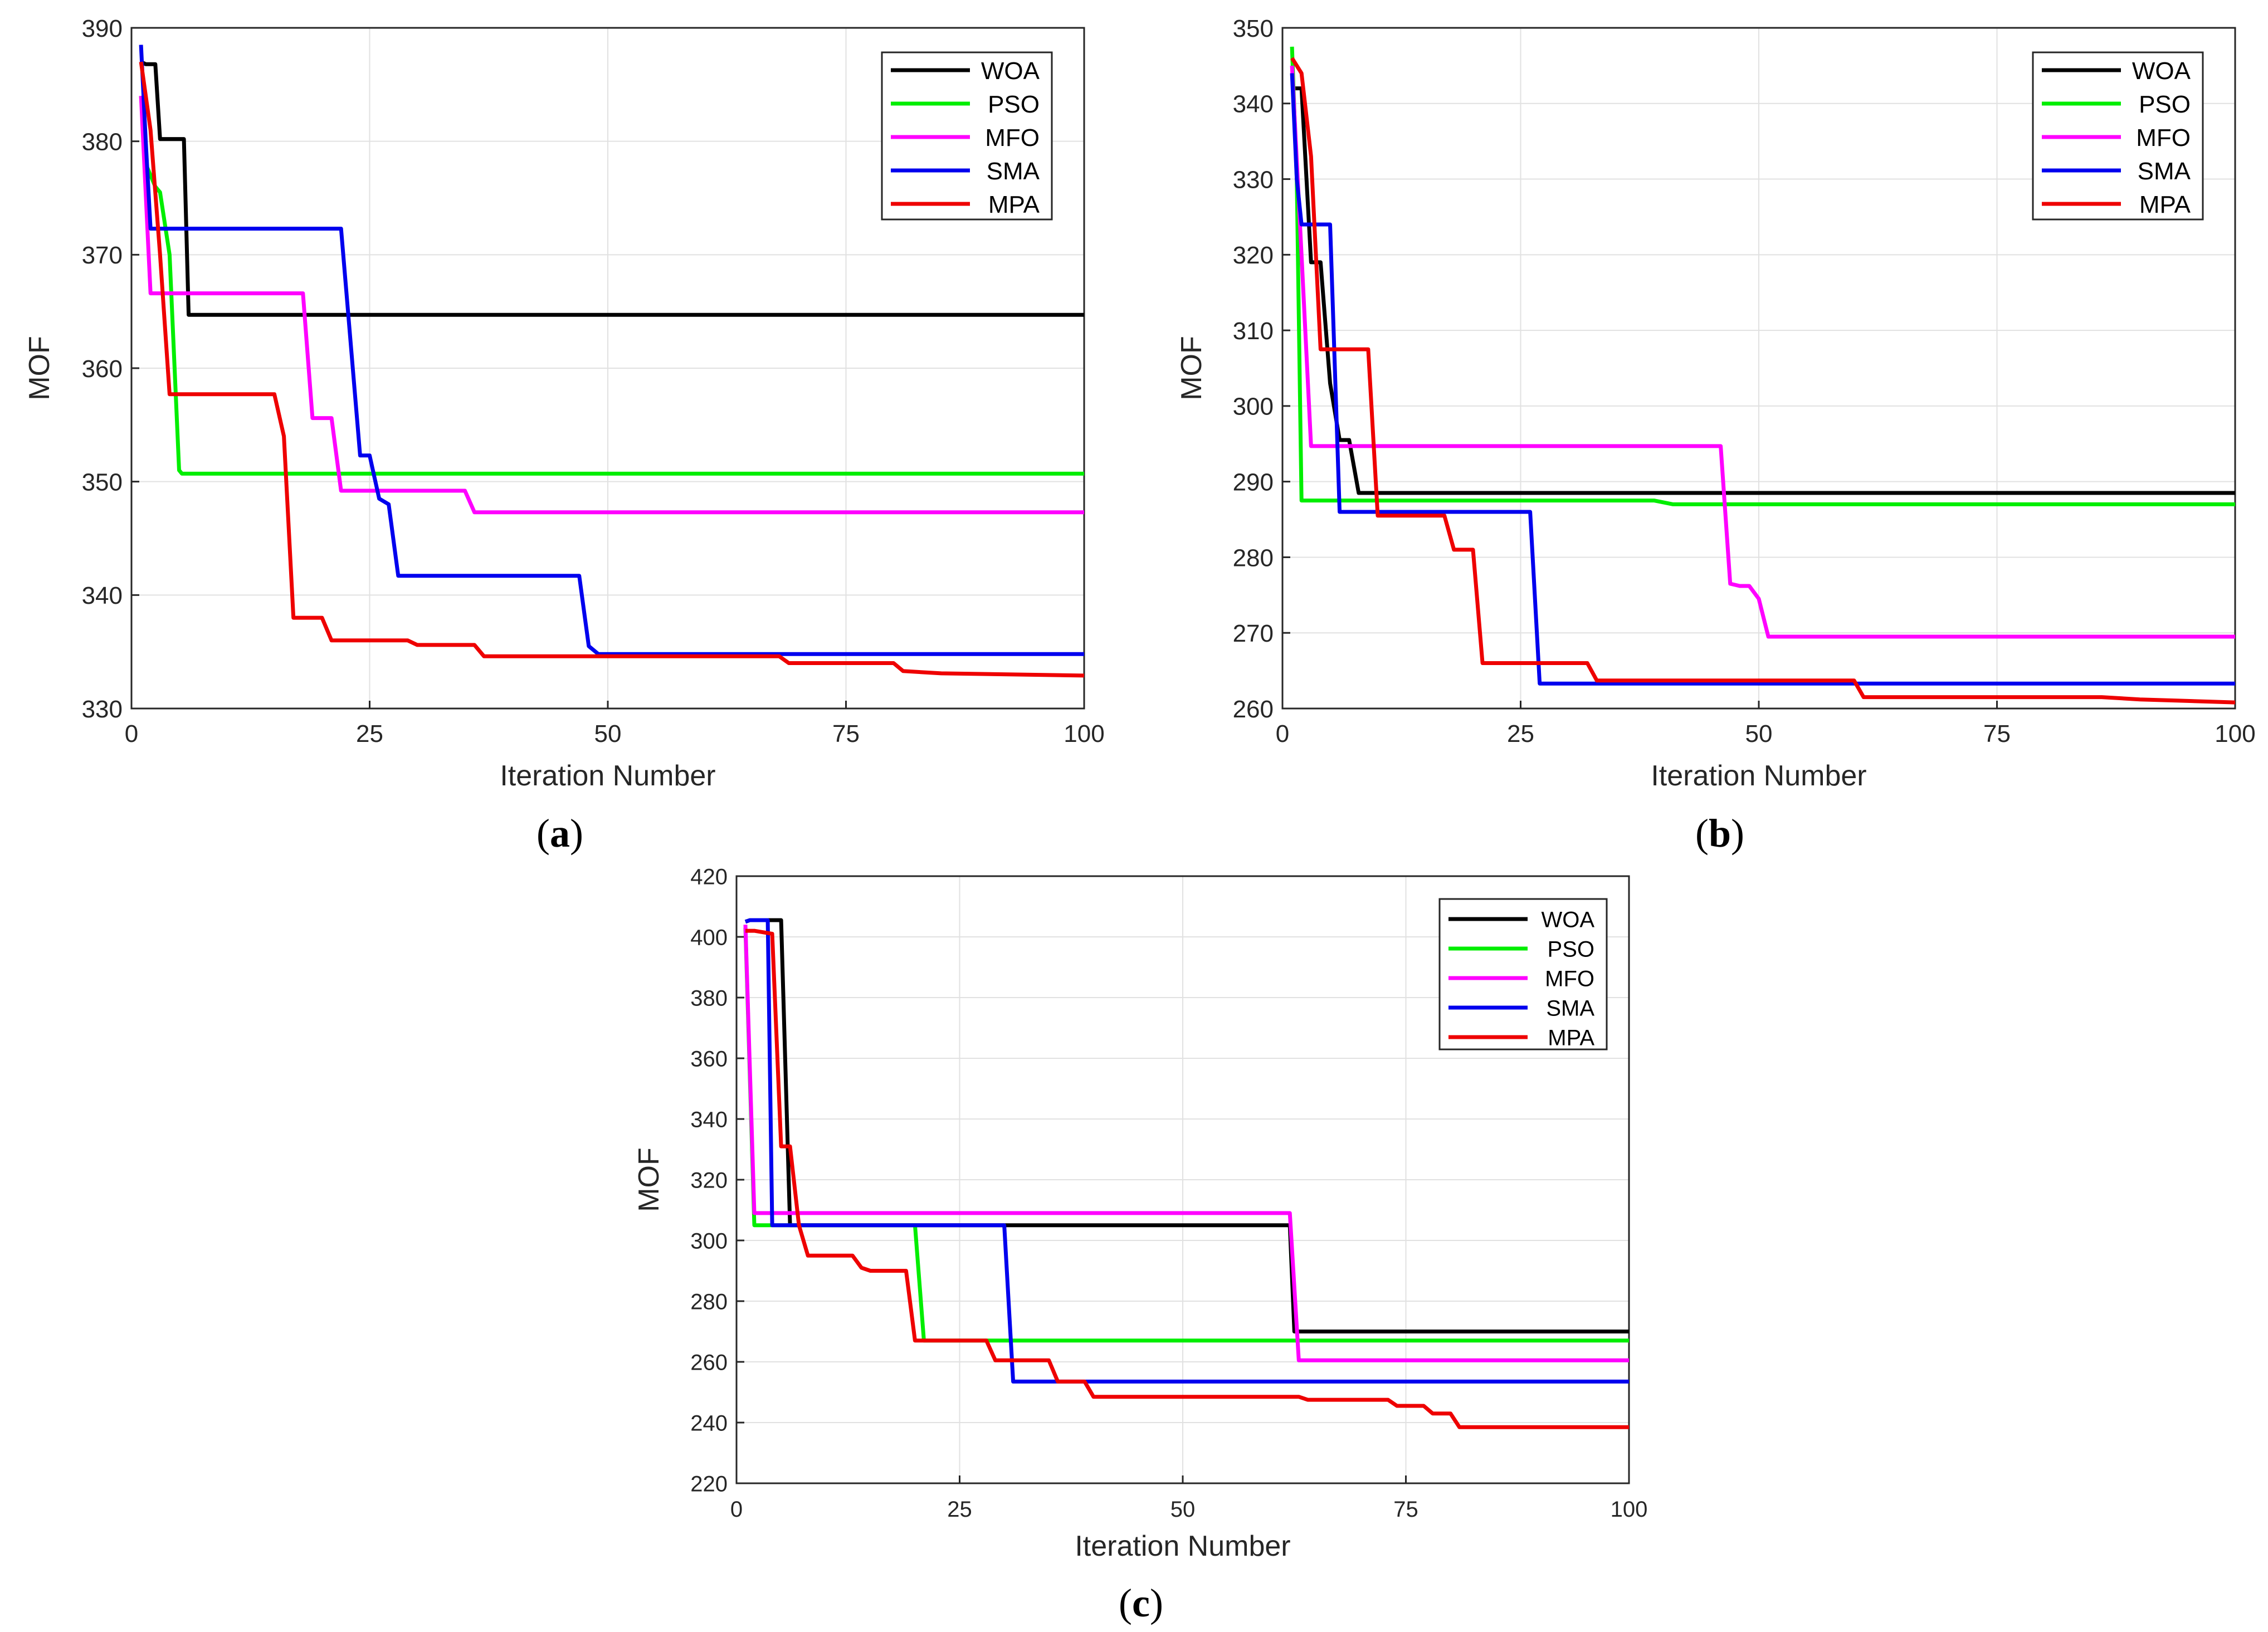 The height and width of the screenshot is (1632, 2268). What do you see at coordinates (709, 1423) in the screenshot?
I see `y-tick-label: 240` at bounding box center [709, 1423].